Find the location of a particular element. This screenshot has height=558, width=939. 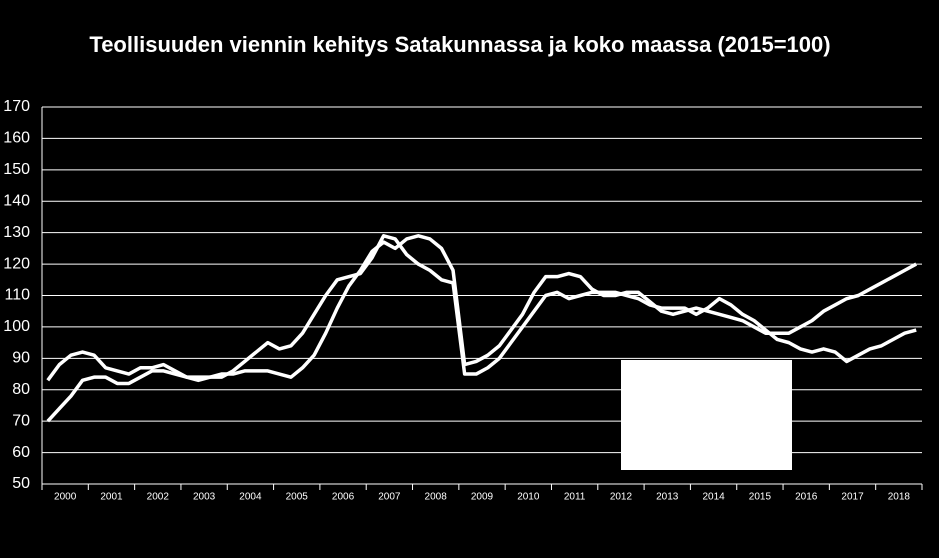

x-tick-label: 2014 is located at coordinates (713, 497).